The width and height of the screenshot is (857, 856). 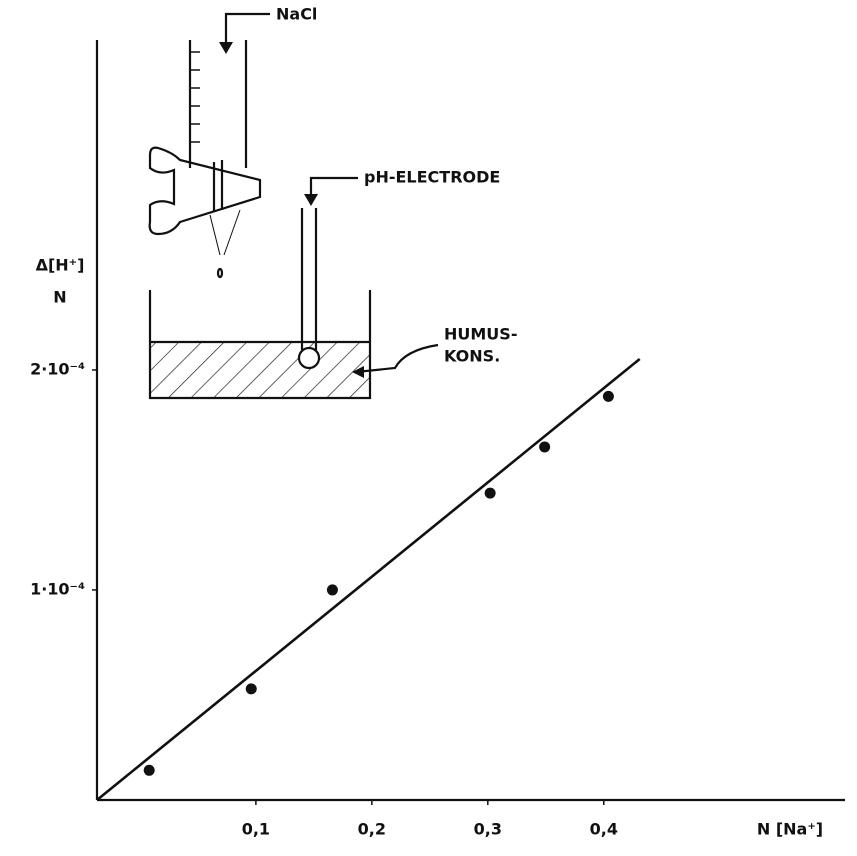 What do you see at coordinates (432, 177) in the screenshot?
I see `annotation: pH-ELECTRODE` at bounding box center [432, 177].